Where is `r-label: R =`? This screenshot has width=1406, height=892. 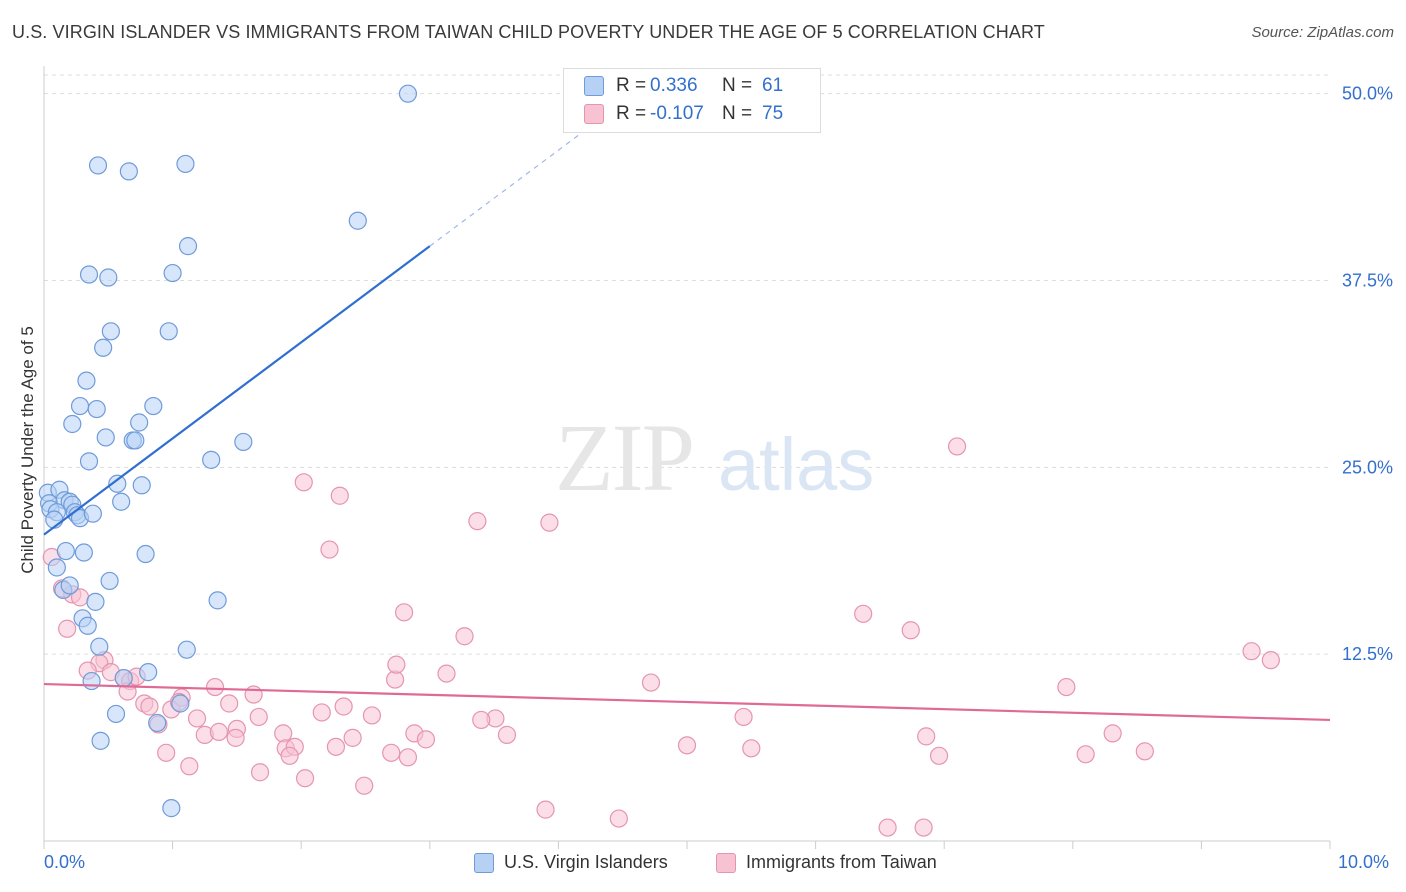 r-label: R = is located at coordinates (631, 113).